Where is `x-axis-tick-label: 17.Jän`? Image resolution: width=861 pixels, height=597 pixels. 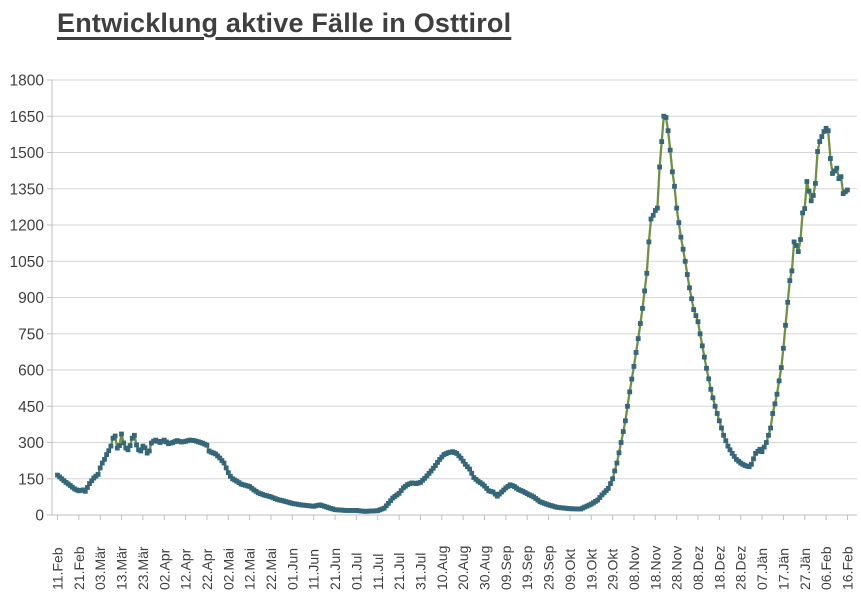
x-axis-tick-label: 17.Jän is located at coordinates (783, 569).